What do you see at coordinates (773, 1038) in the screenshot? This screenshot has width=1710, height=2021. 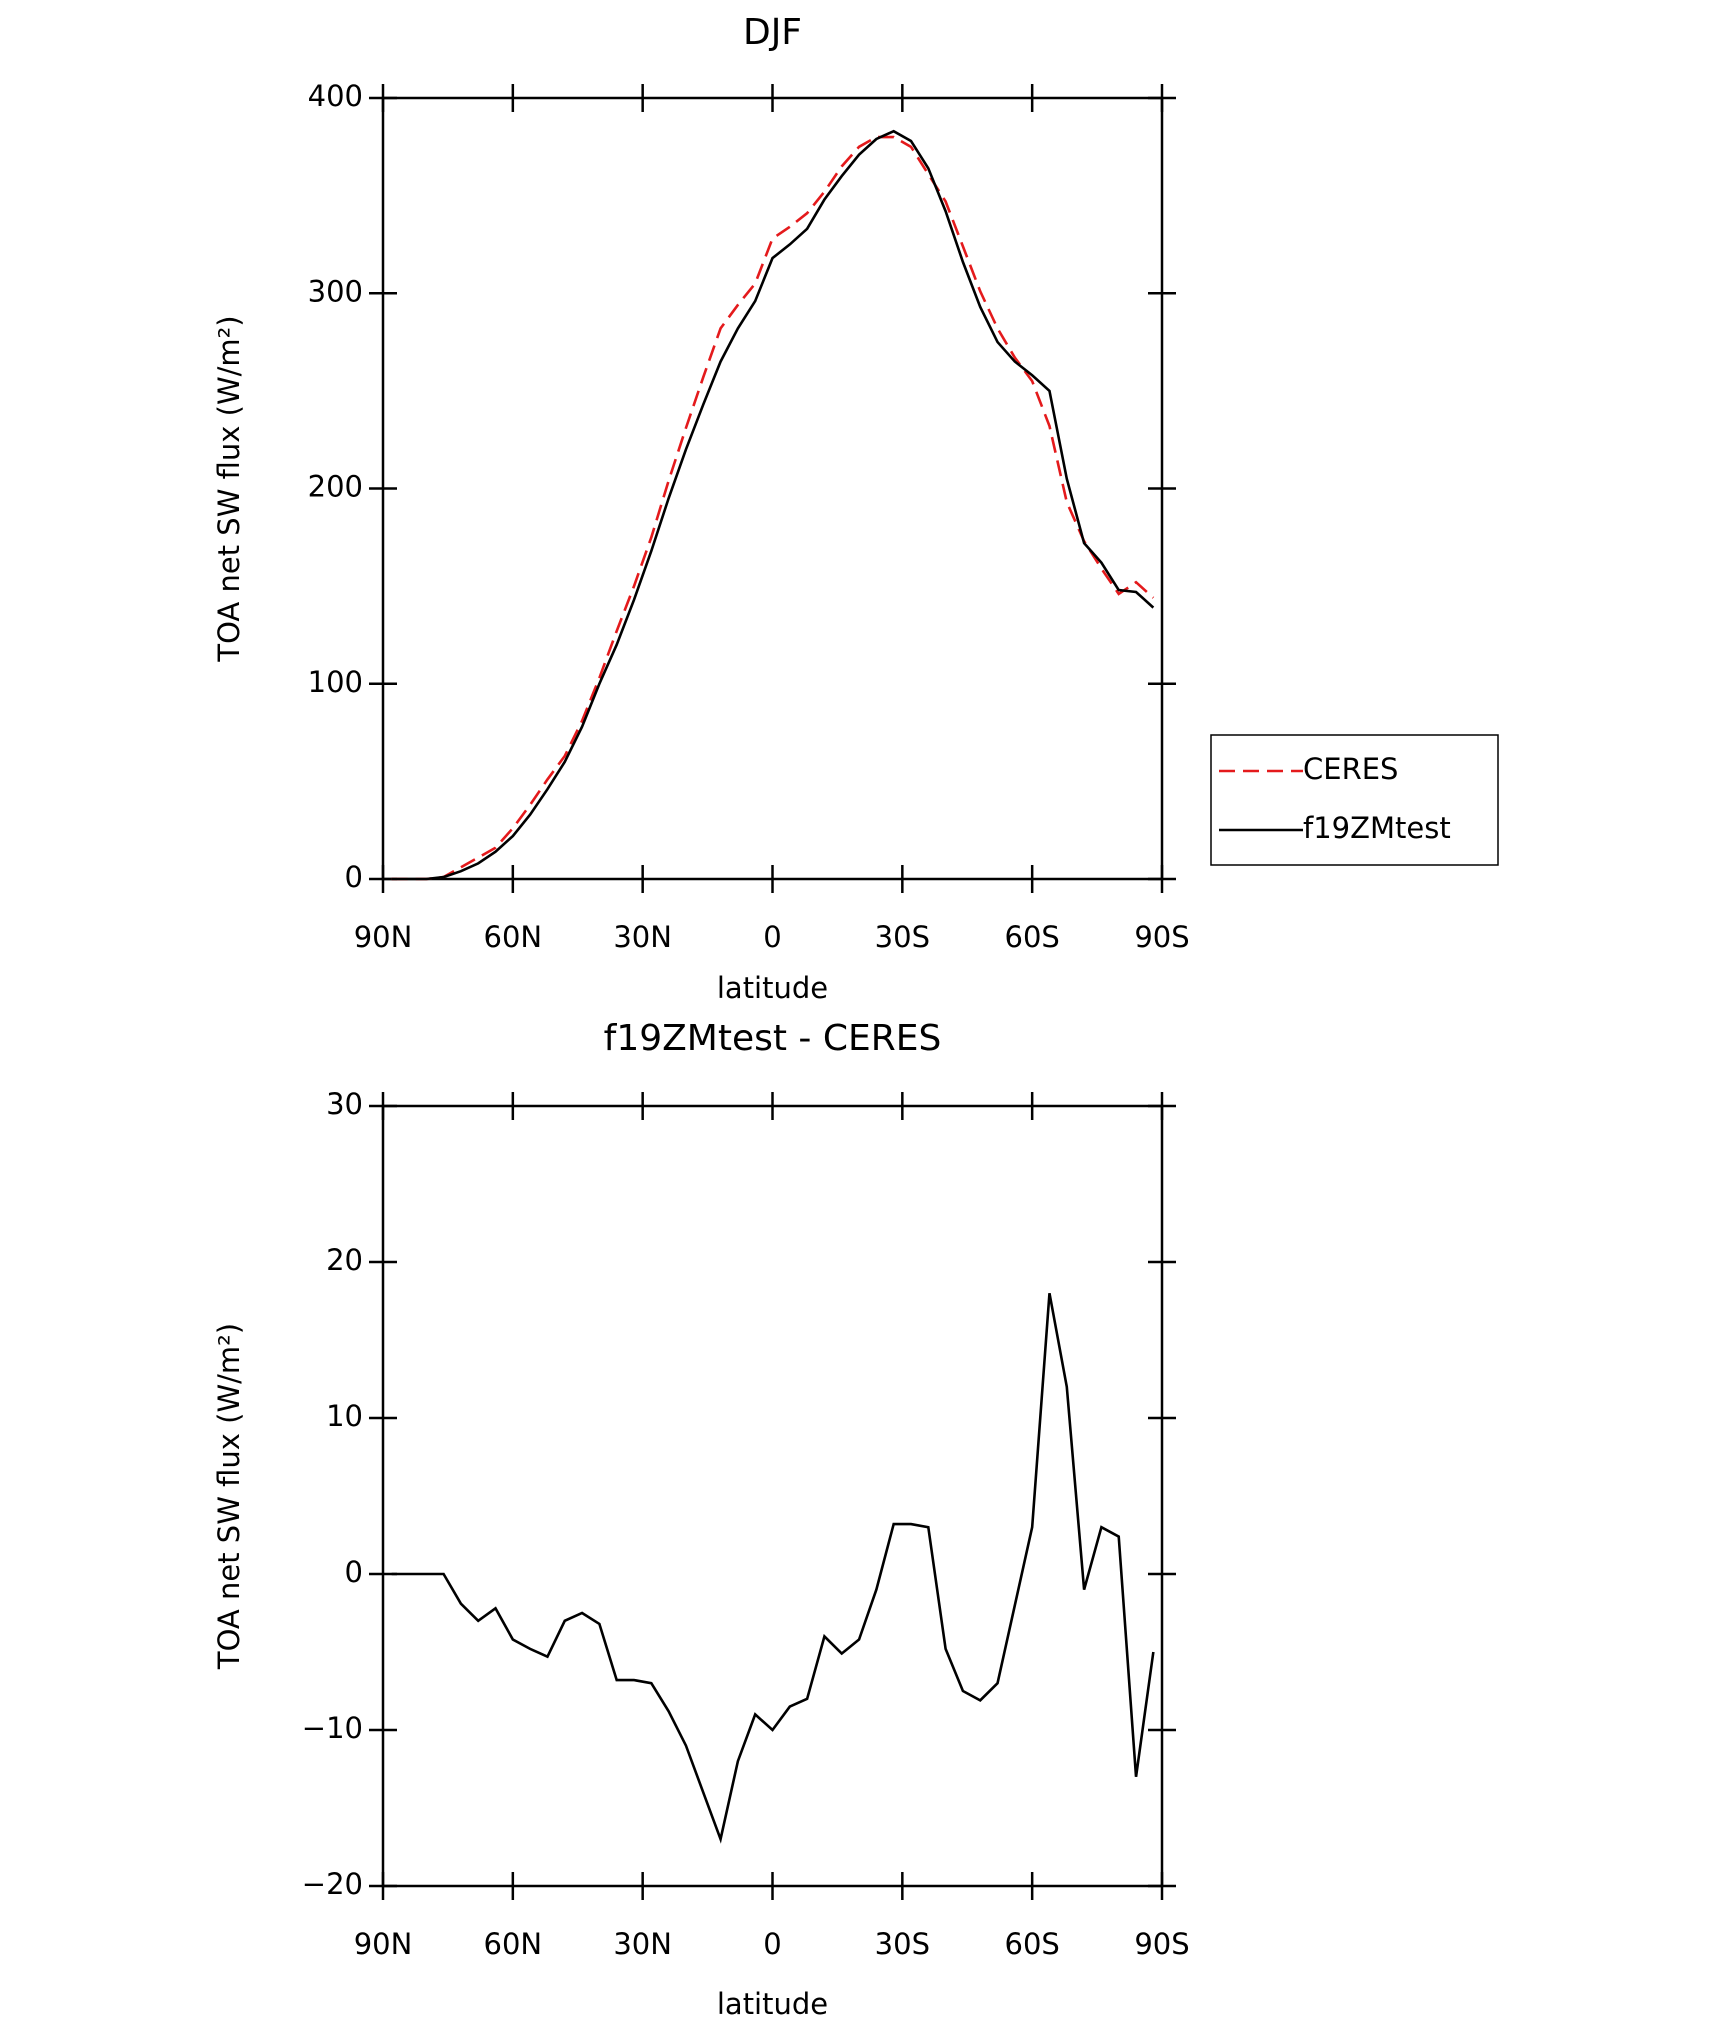 I see `chart-title: f19ZMtest - CERES` at bounding box center [773, 1038].